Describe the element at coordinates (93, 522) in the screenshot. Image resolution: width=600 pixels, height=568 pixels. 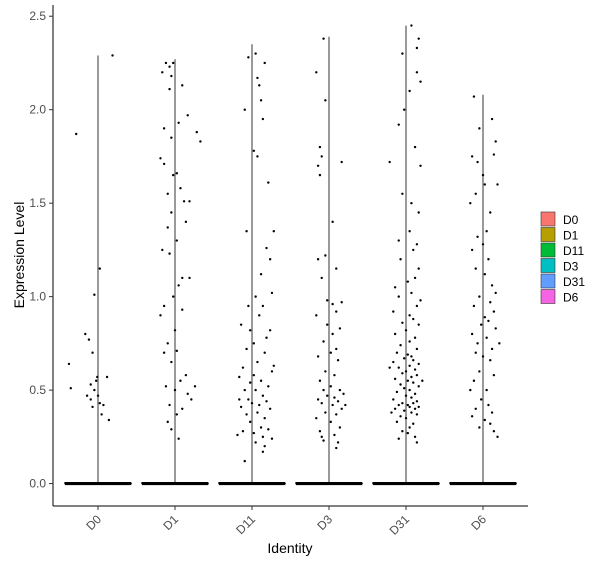
I see `x-tick-label: D0` at that location.